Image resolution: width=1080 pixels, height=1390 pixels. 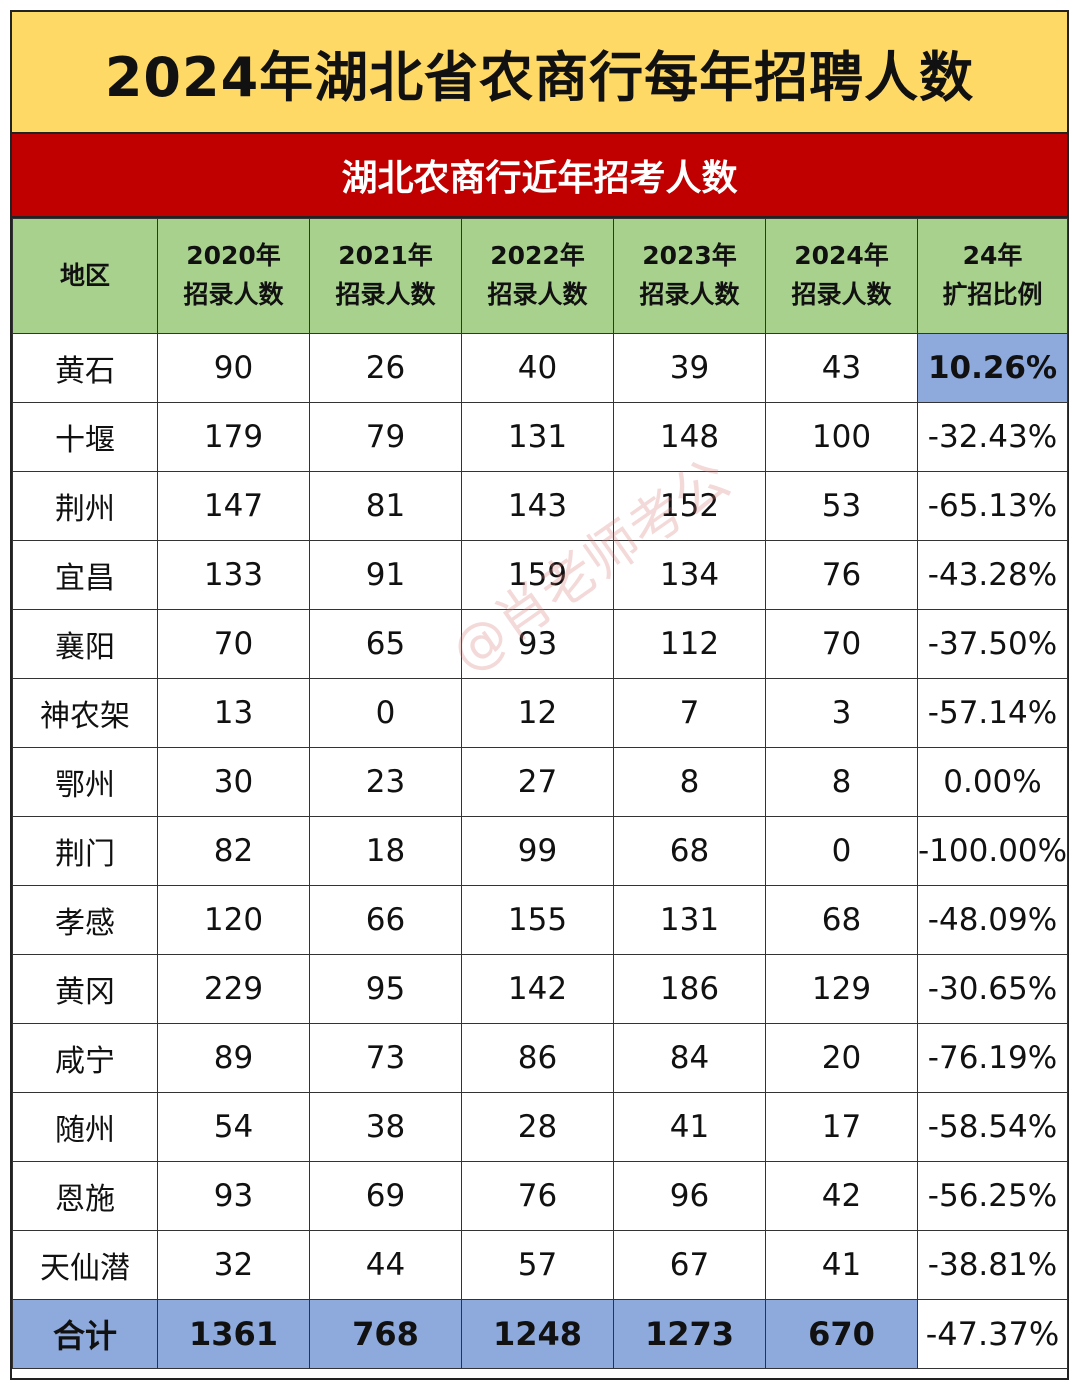 I want to click on value-2022-cell: 57, so click(x=537, y=1265).